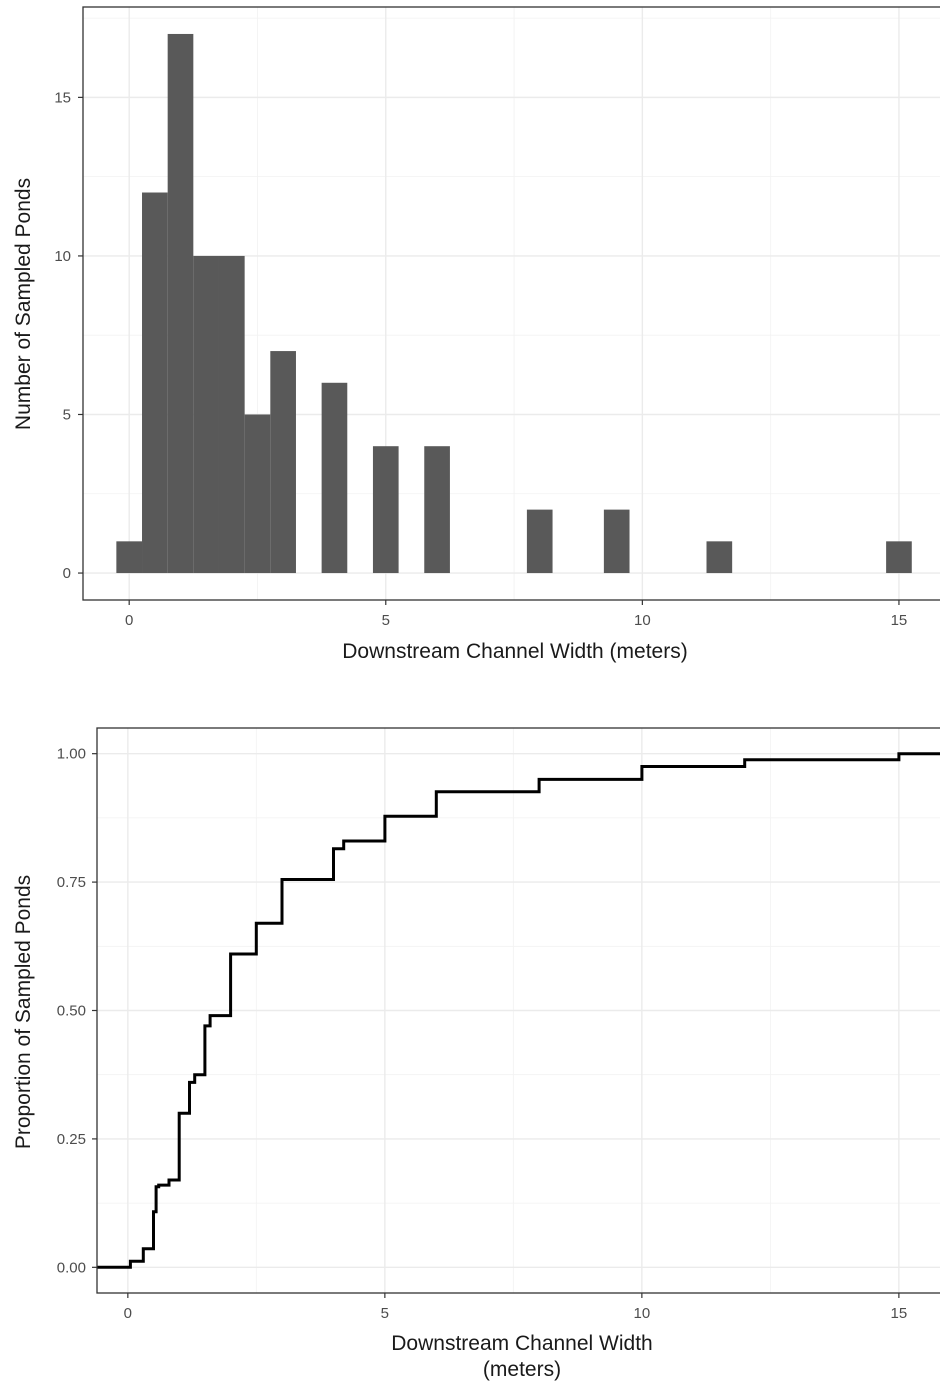 This screenshot has height=1383, width=940. What do you see at coordinates (385, 1313) in the screenshot?
I see `ecdf-x-tick-label: 5` at bounding box center [385, 1313].